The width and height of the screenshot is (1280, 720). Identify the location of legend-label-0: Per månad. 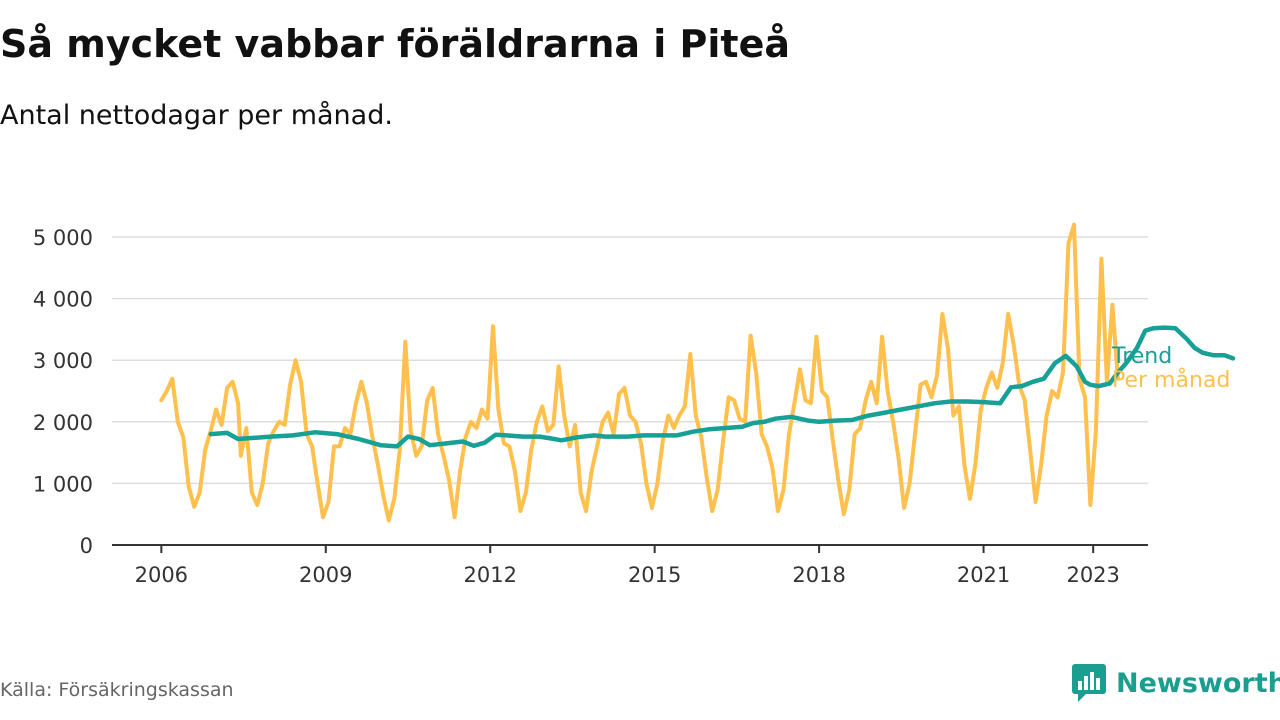
(1171, 380).